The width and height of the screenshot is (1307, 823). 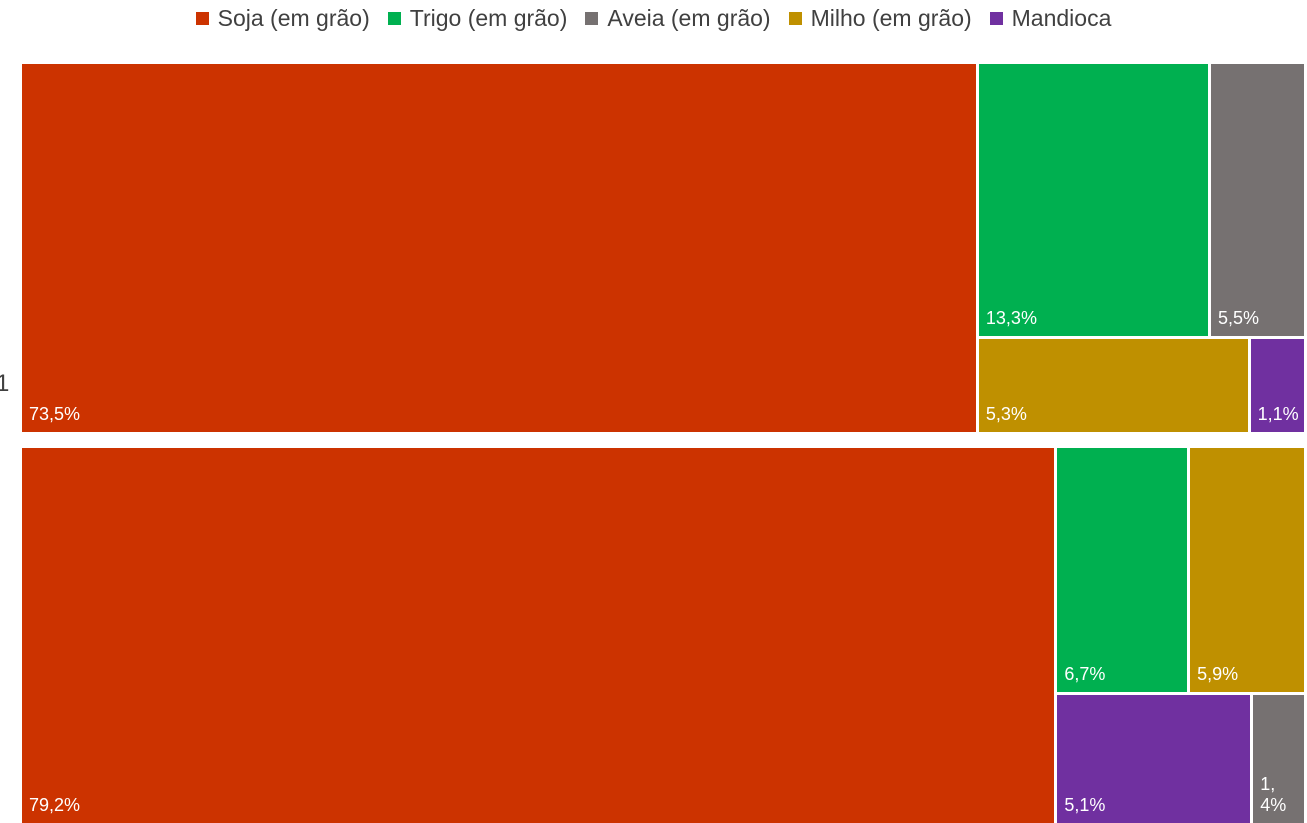 I want to click on legend-swatch-mandioca, so click(x=996, y=18).